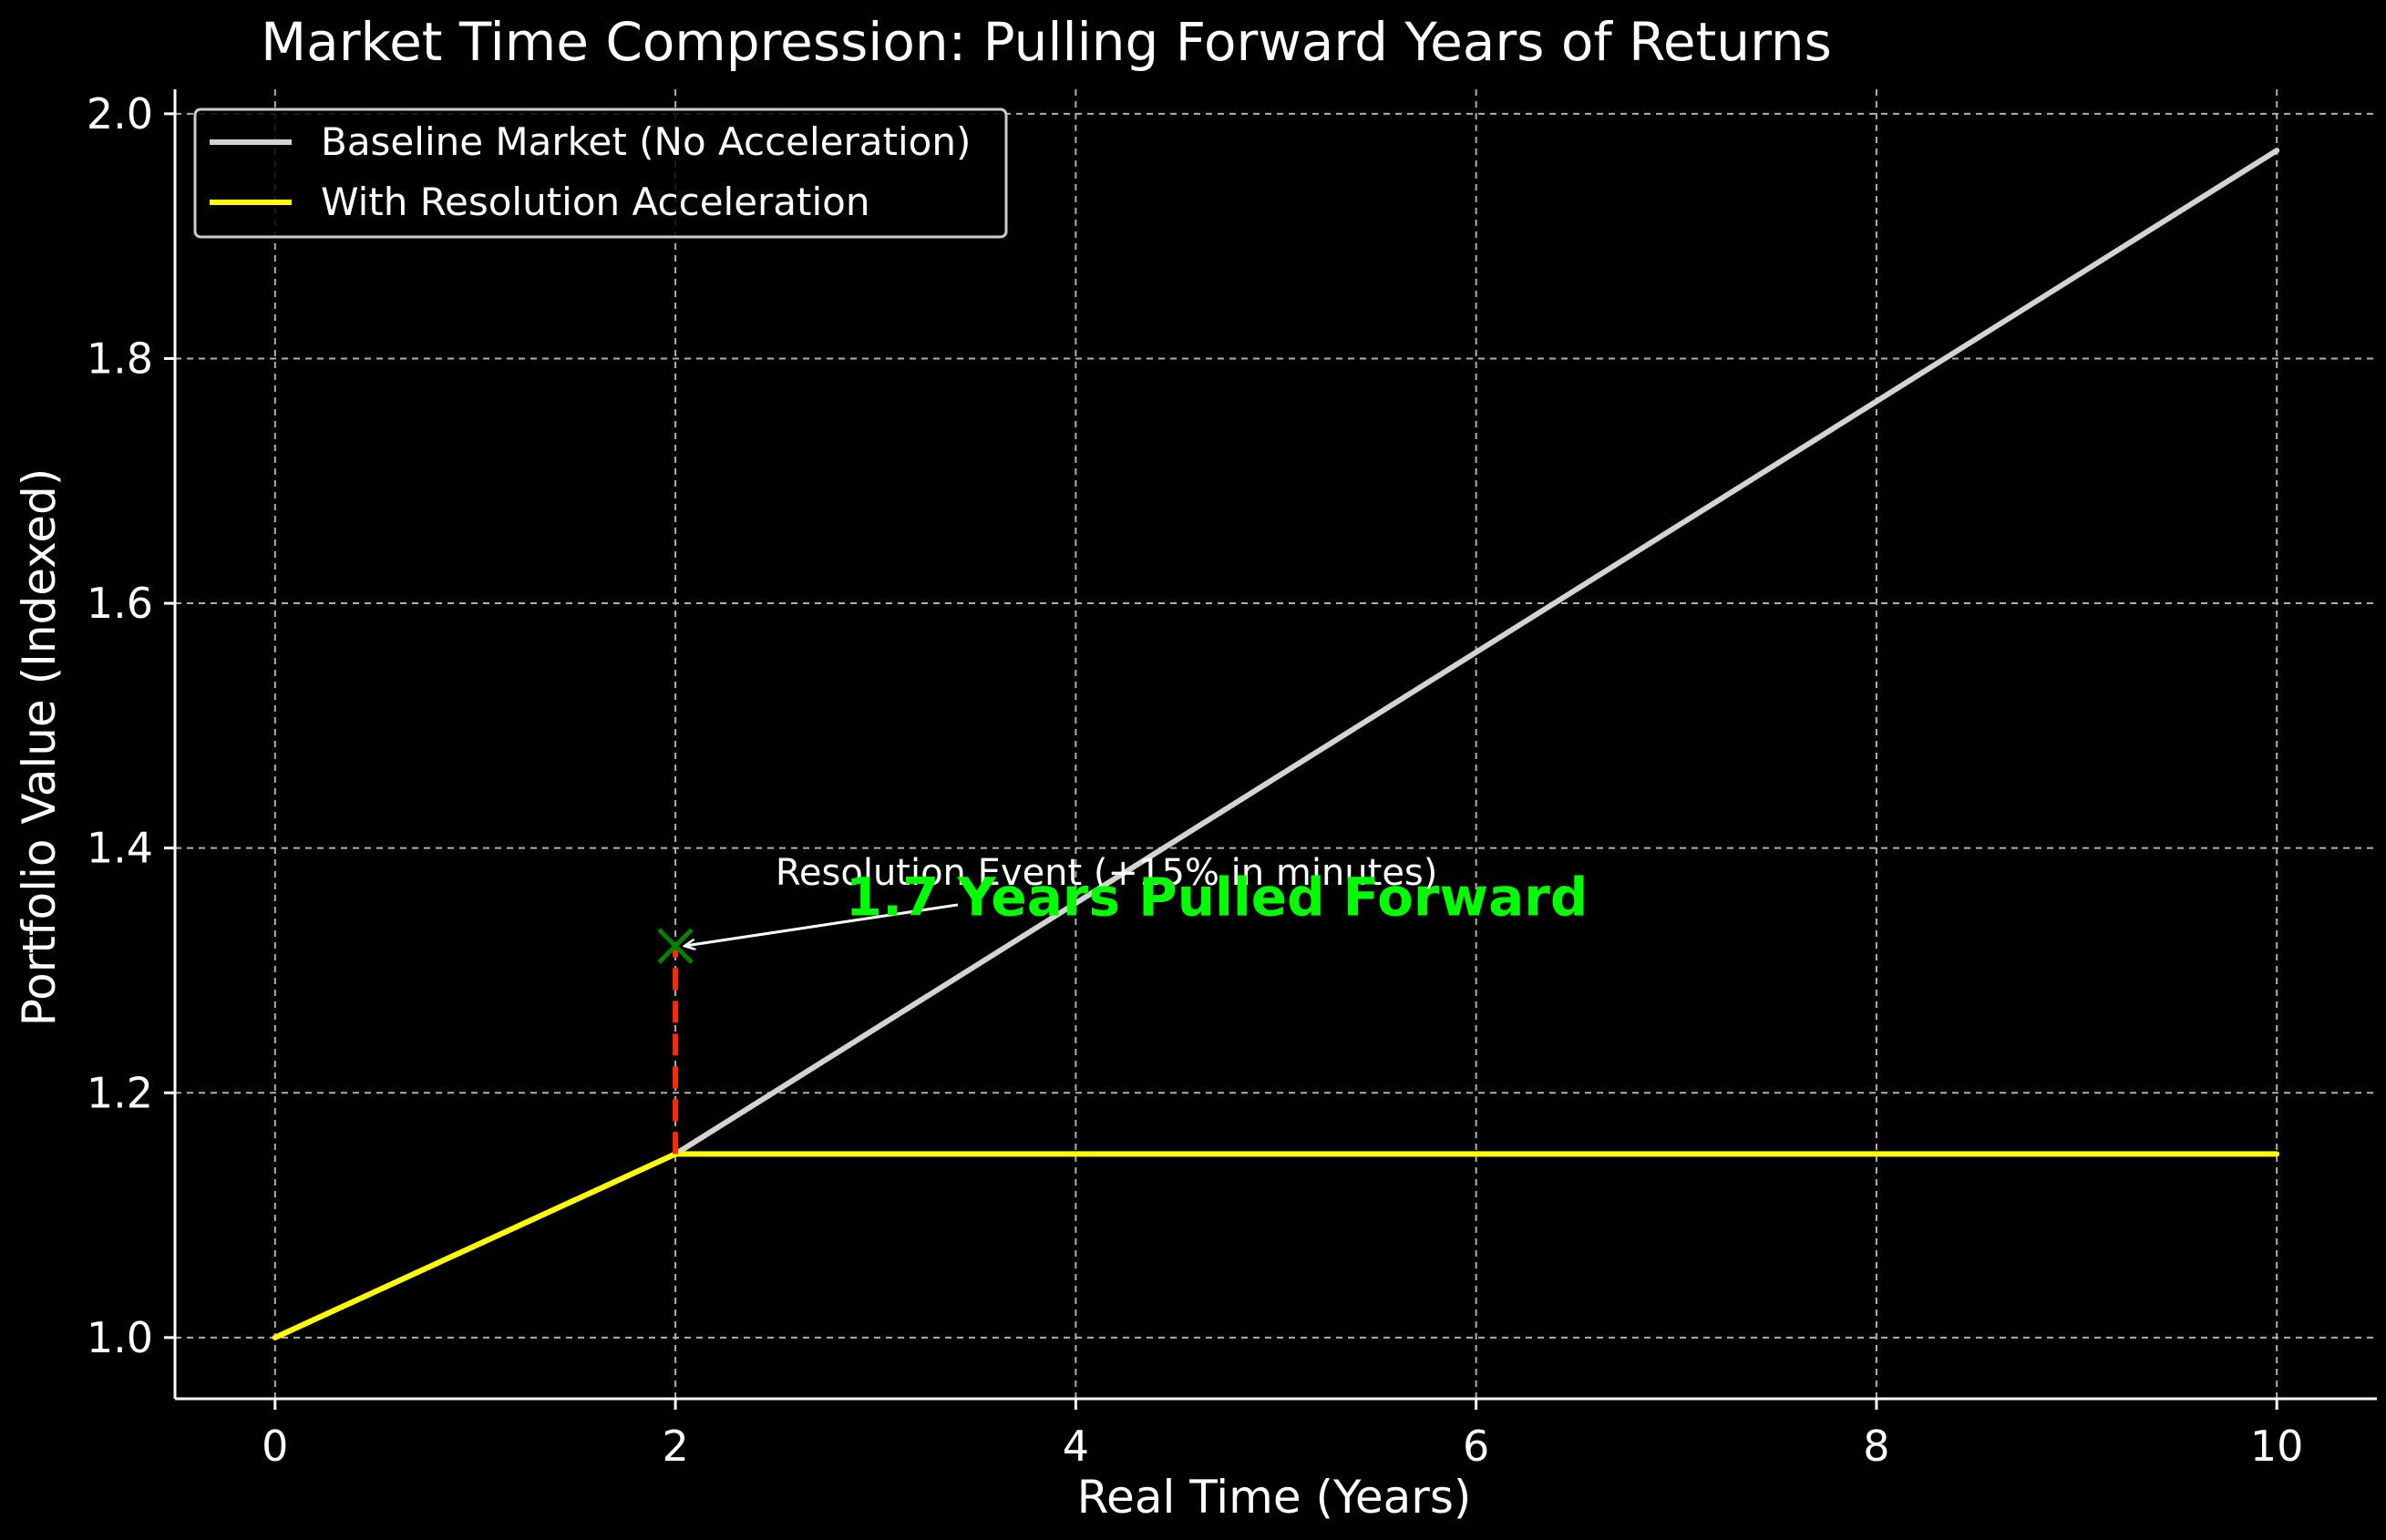  Describe the element at coordinates (1274, 1497) in the screenshot. I see `x-axis-label: Real Time (Years)` at that location.